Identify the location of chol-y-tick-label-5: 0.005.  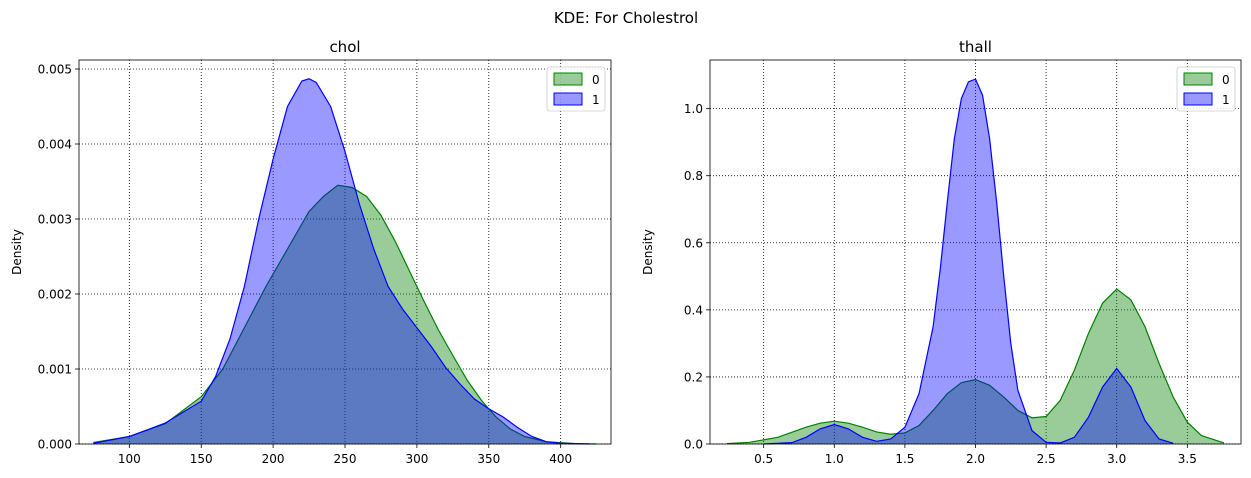
(55, 70).